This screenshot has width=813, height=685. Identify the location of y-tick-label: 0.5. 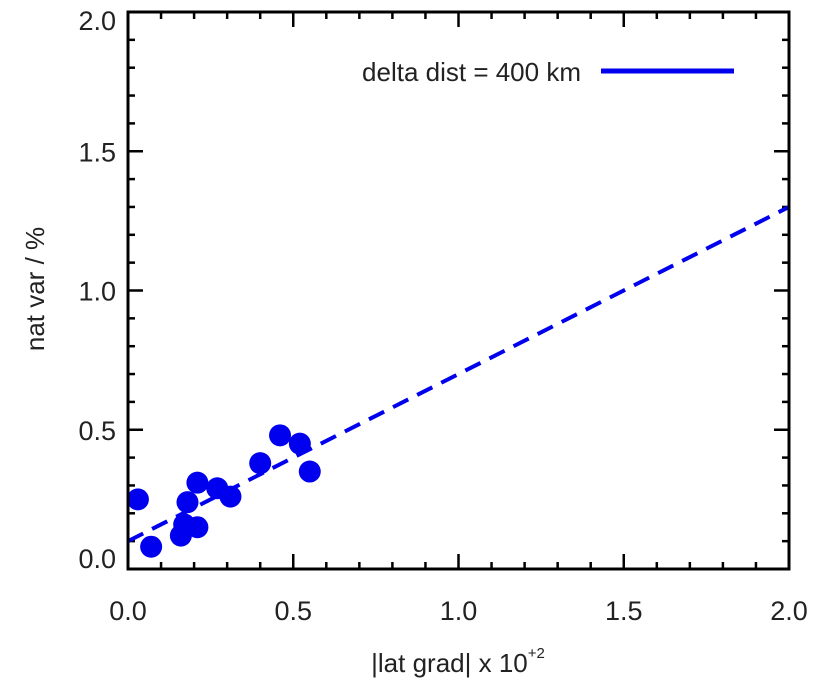
(97, 431).